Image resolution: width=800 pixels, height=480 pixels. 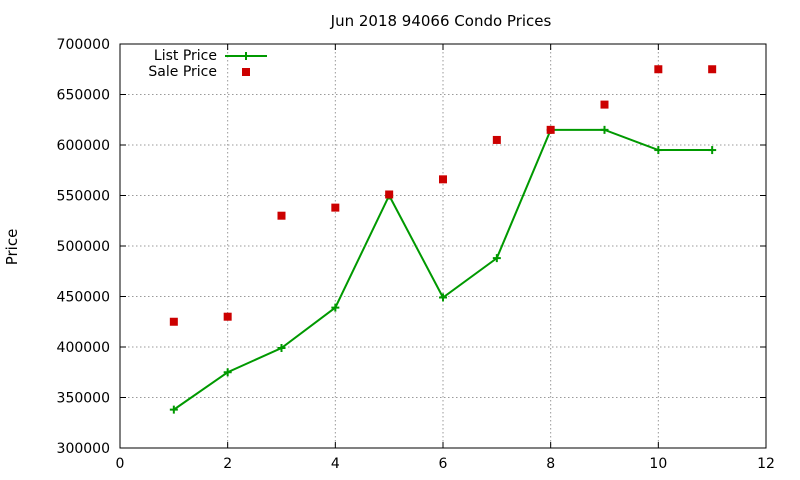 I want to click on legend-label-sale-price: Sale Price, so click(x=182, y=72).